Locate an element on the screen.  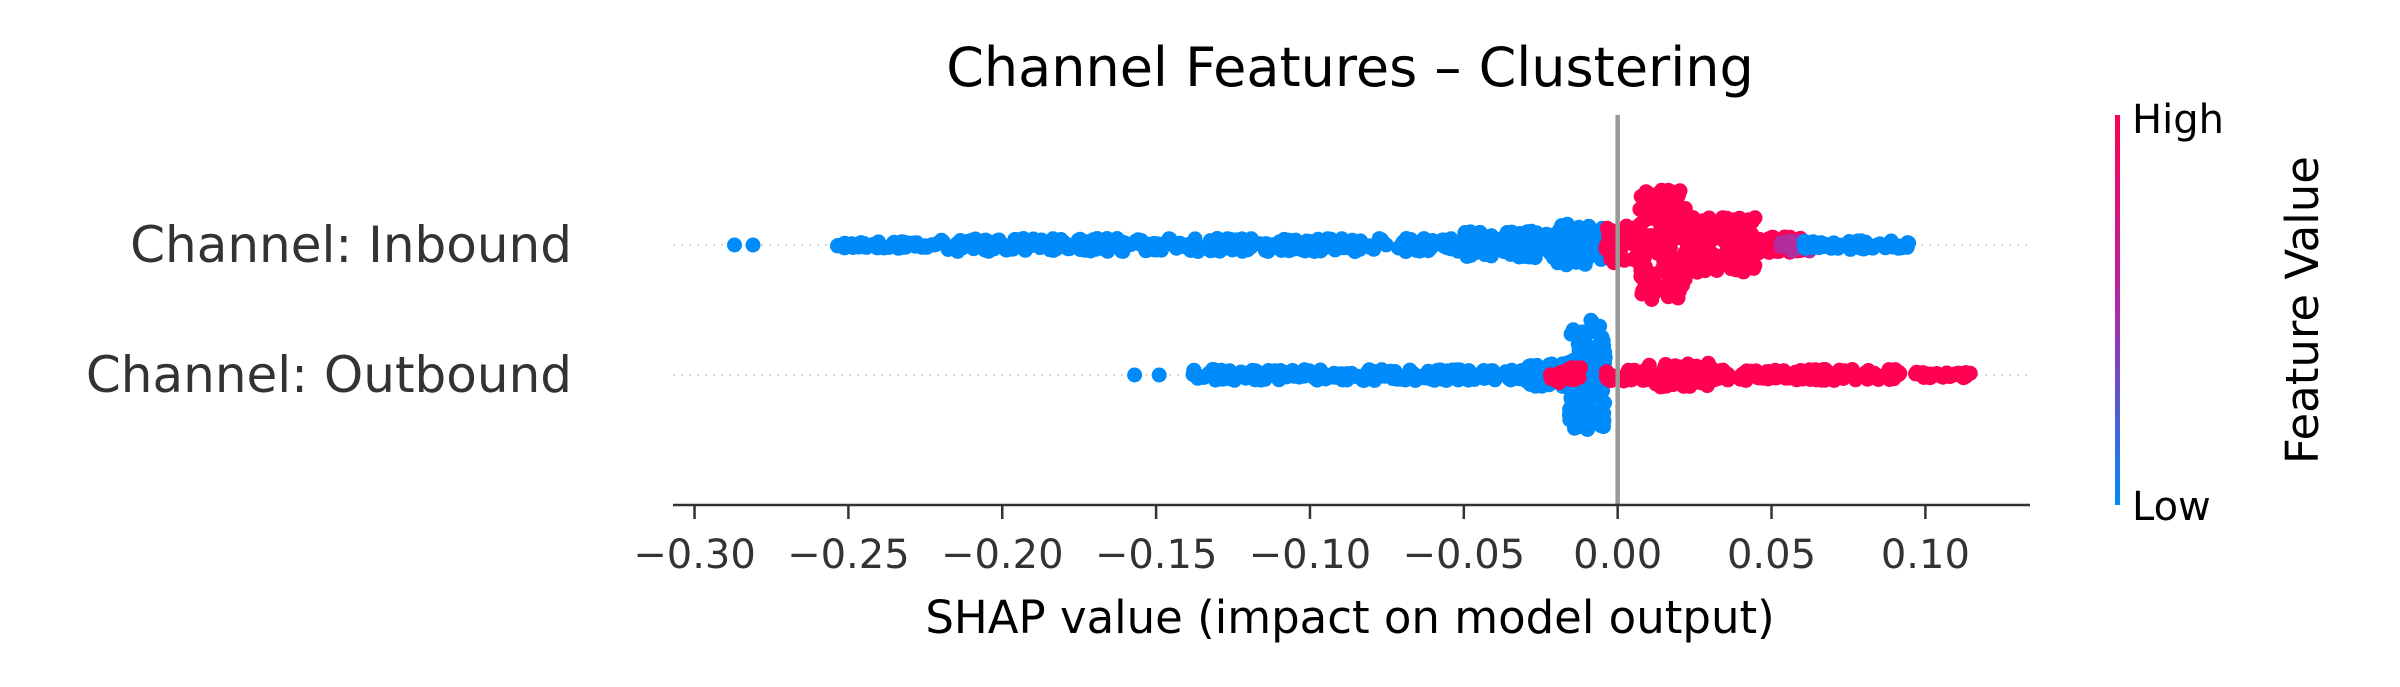
feature-row-guides is located at coordinates (1351, 310).